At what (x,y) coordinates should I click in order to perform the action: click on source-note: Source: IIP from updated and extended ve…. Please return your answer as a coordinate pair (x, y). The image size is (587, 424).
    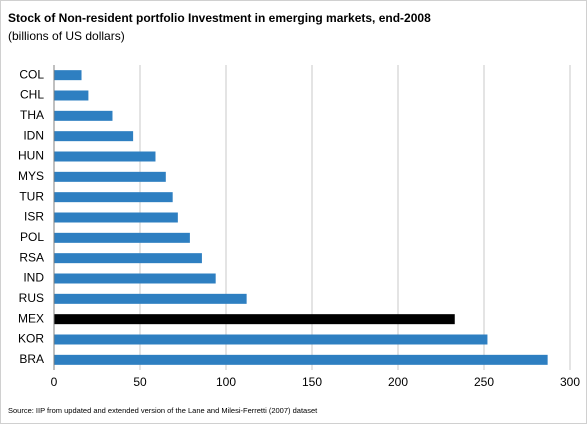
    Looking at the image, I should click on (163, 410).